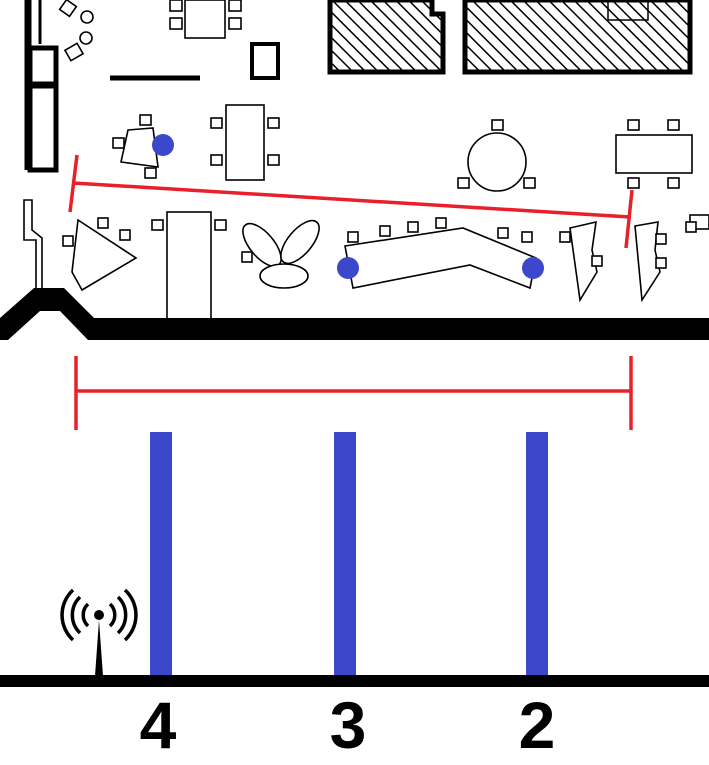  Describe the element at coordinates (158, 725) in the screenshot. I see `position-label-4: 4` at that location.